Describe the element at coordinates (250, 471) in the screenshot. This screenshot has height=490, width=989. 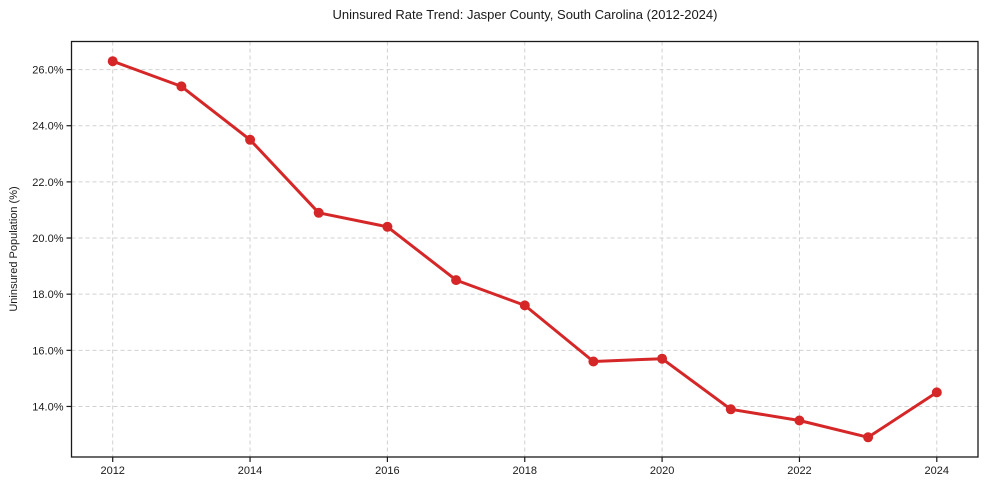
I see `x-tick-label: 2014` at that location.